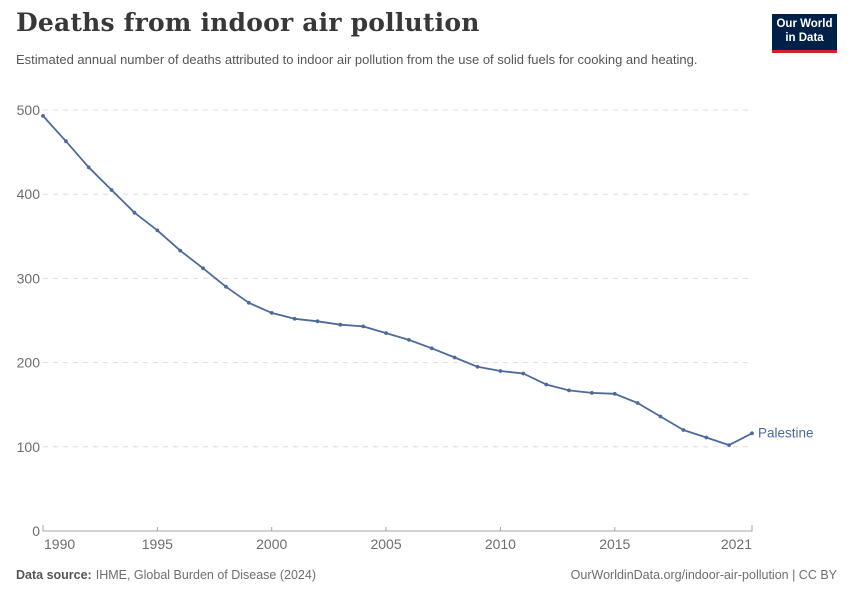 This screenshot has height=600, width=850. Describe the element at coordinates (271, 544) in the screenshot. I see `svg-text: 2000` at that location.